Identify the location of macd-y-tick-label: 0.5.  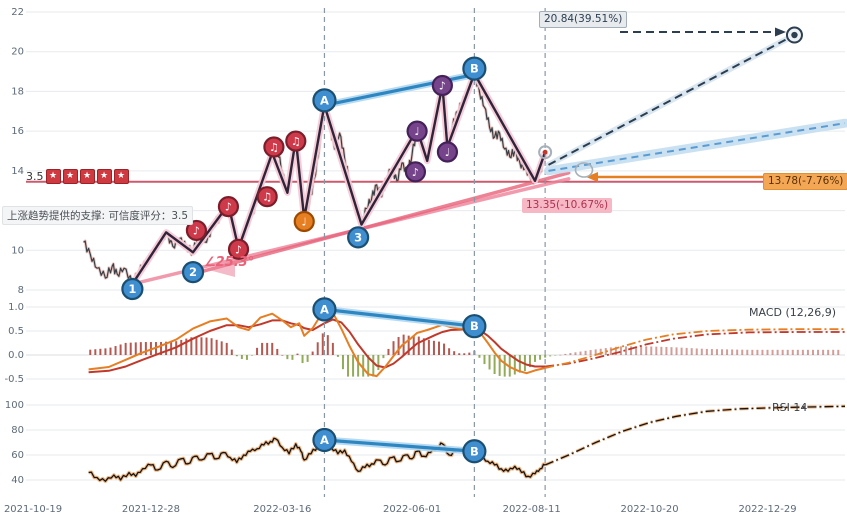
(16, 331).